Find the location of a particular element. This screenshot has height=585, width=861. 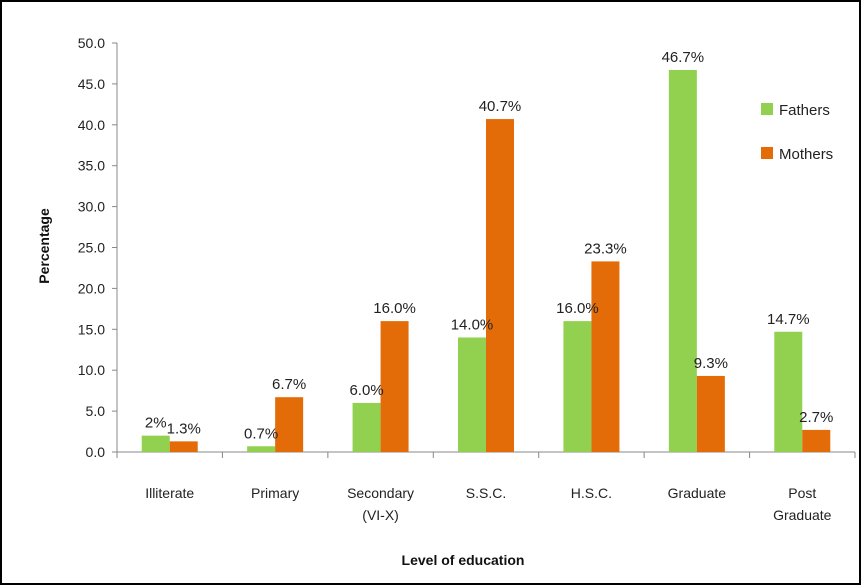

x-axis-title: Level of education is located at coordinates (463, 560).